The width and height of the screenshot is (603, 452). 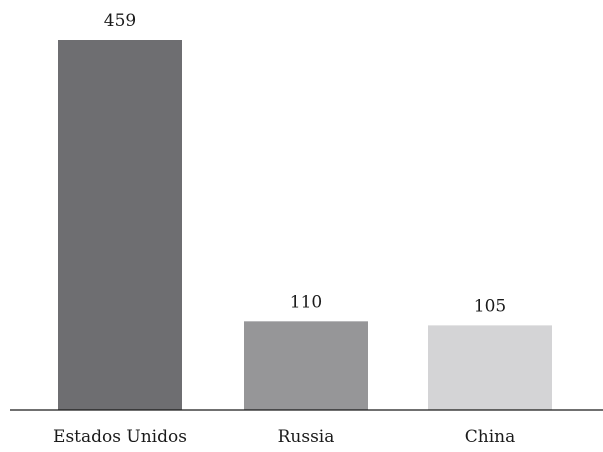 I want to click on category-label-china: China, so click(x=490, y=437).